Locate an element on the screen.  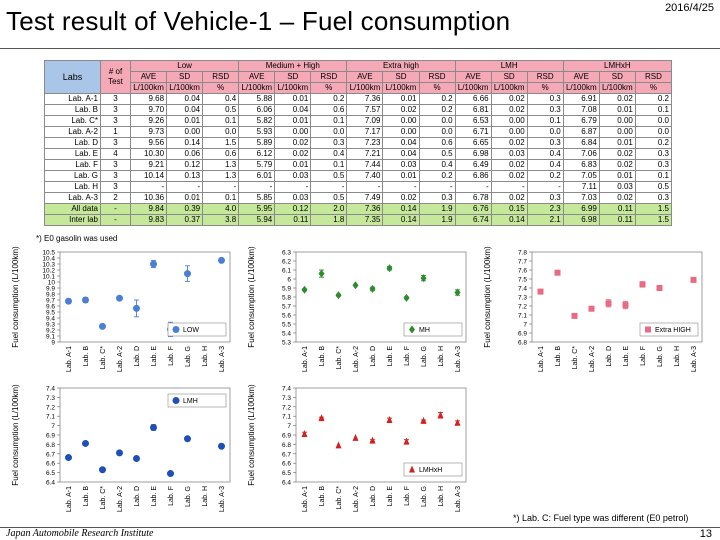
legend-marker is located at coordinates (176, 329).